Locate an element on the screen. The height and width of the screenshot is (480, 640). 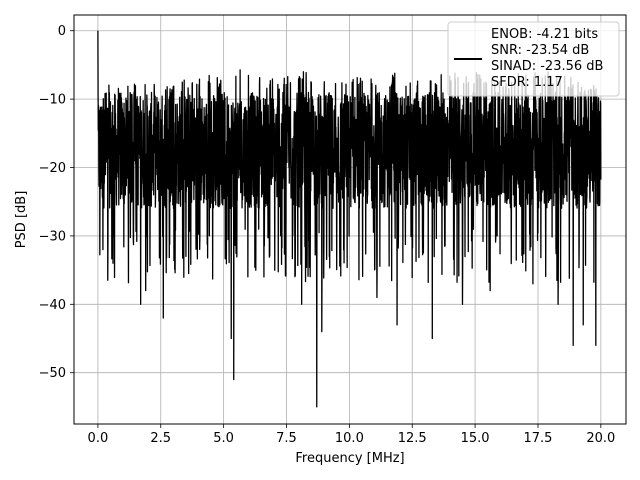
x-axis-ticks: 0.0 2.5 5.0 7.5 10.0 12.5 15.0 17.5 20.0 is located at coordinates (351, 435).